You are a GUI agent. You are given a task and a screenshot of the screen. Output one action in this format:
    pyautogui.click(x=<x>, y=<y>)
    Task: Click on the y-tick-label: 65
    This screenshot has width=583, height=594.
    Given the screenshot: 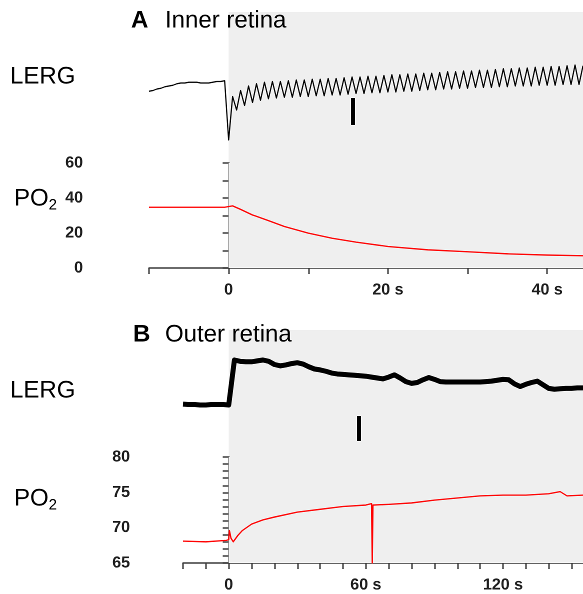 What is the action you would take?
    pyautogui.click(x=121, y=563)
    